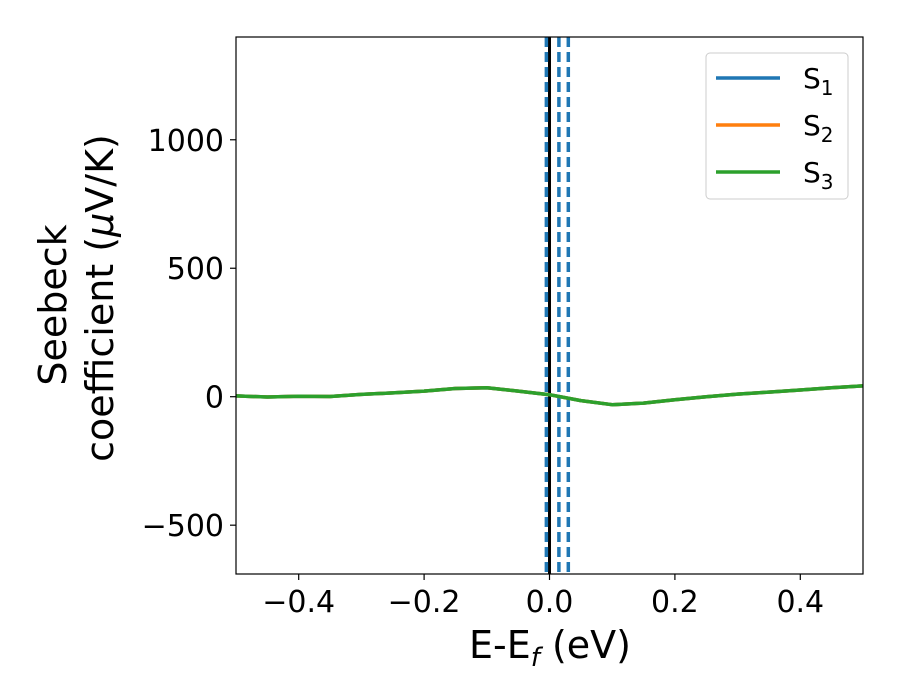 The image size is (900, 700). What do you see at coordinates (550, 602) in the screenshot?
I see `x-tick-label: 0.0` at bounding box center [550, 602].